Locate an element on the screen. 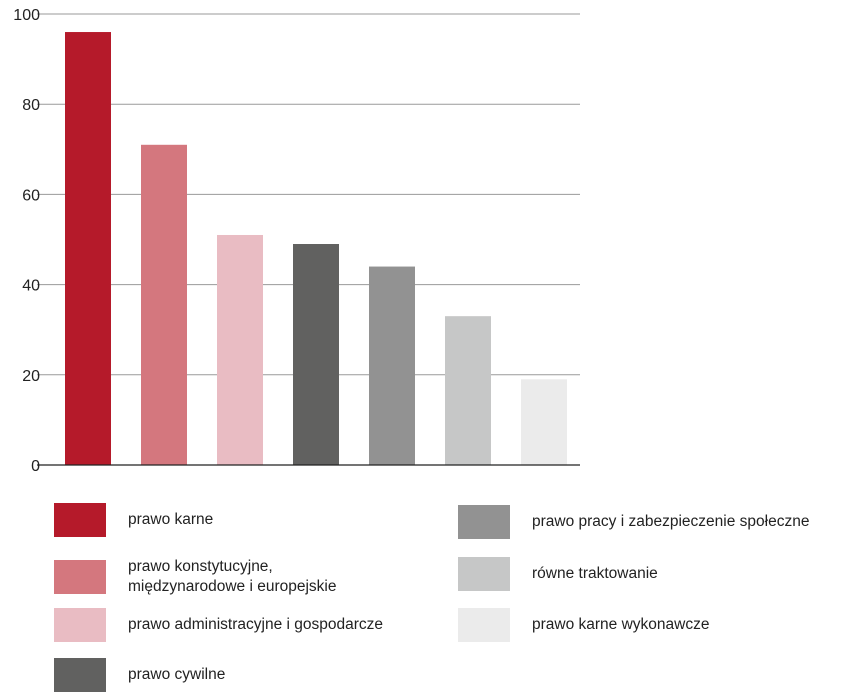  legend-item-prawo-cywilne: prawo cywilne is located at coordinates (139, 675).